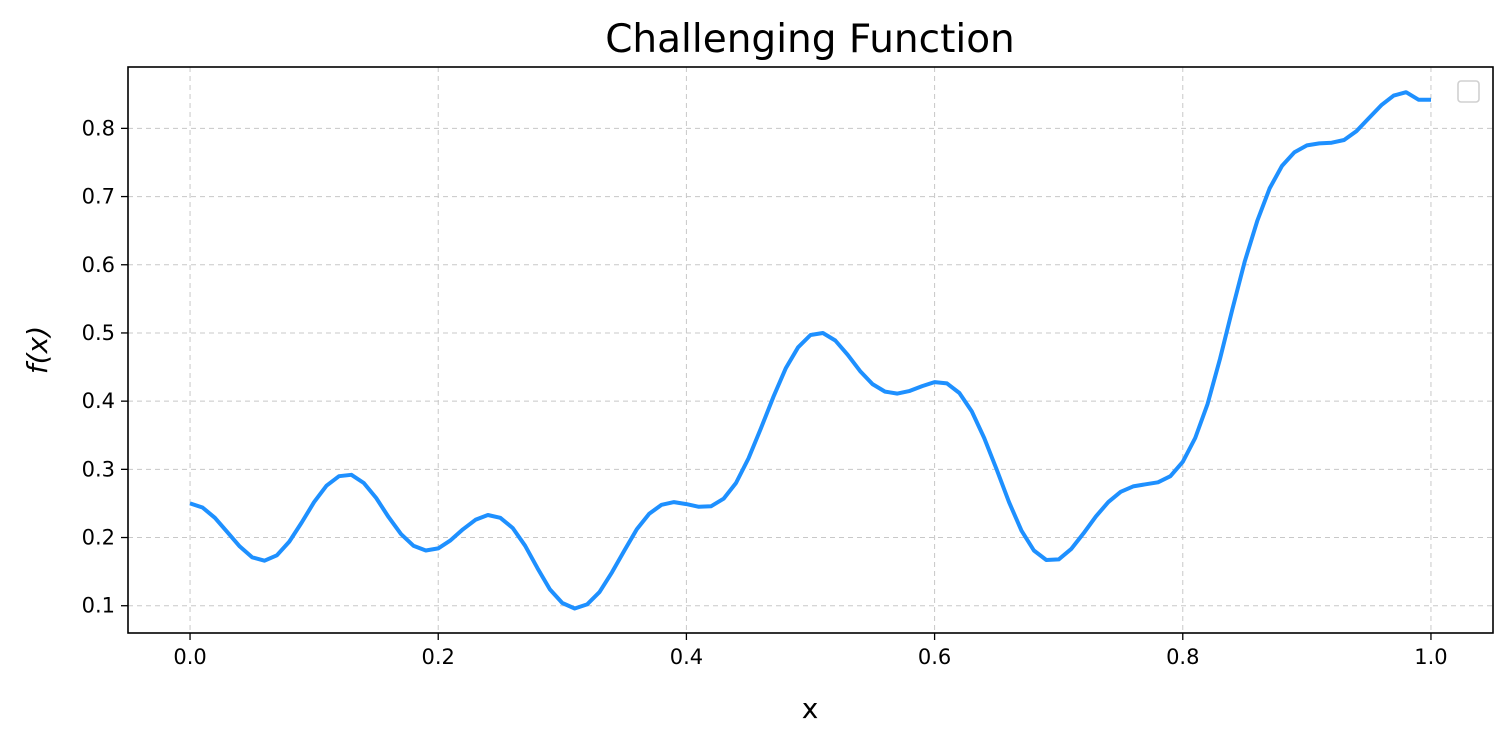 Image resolution: width=1511 pixels, height=745 pixels. I want to click on x-tick-label: 0.8, so click(1182, 657).